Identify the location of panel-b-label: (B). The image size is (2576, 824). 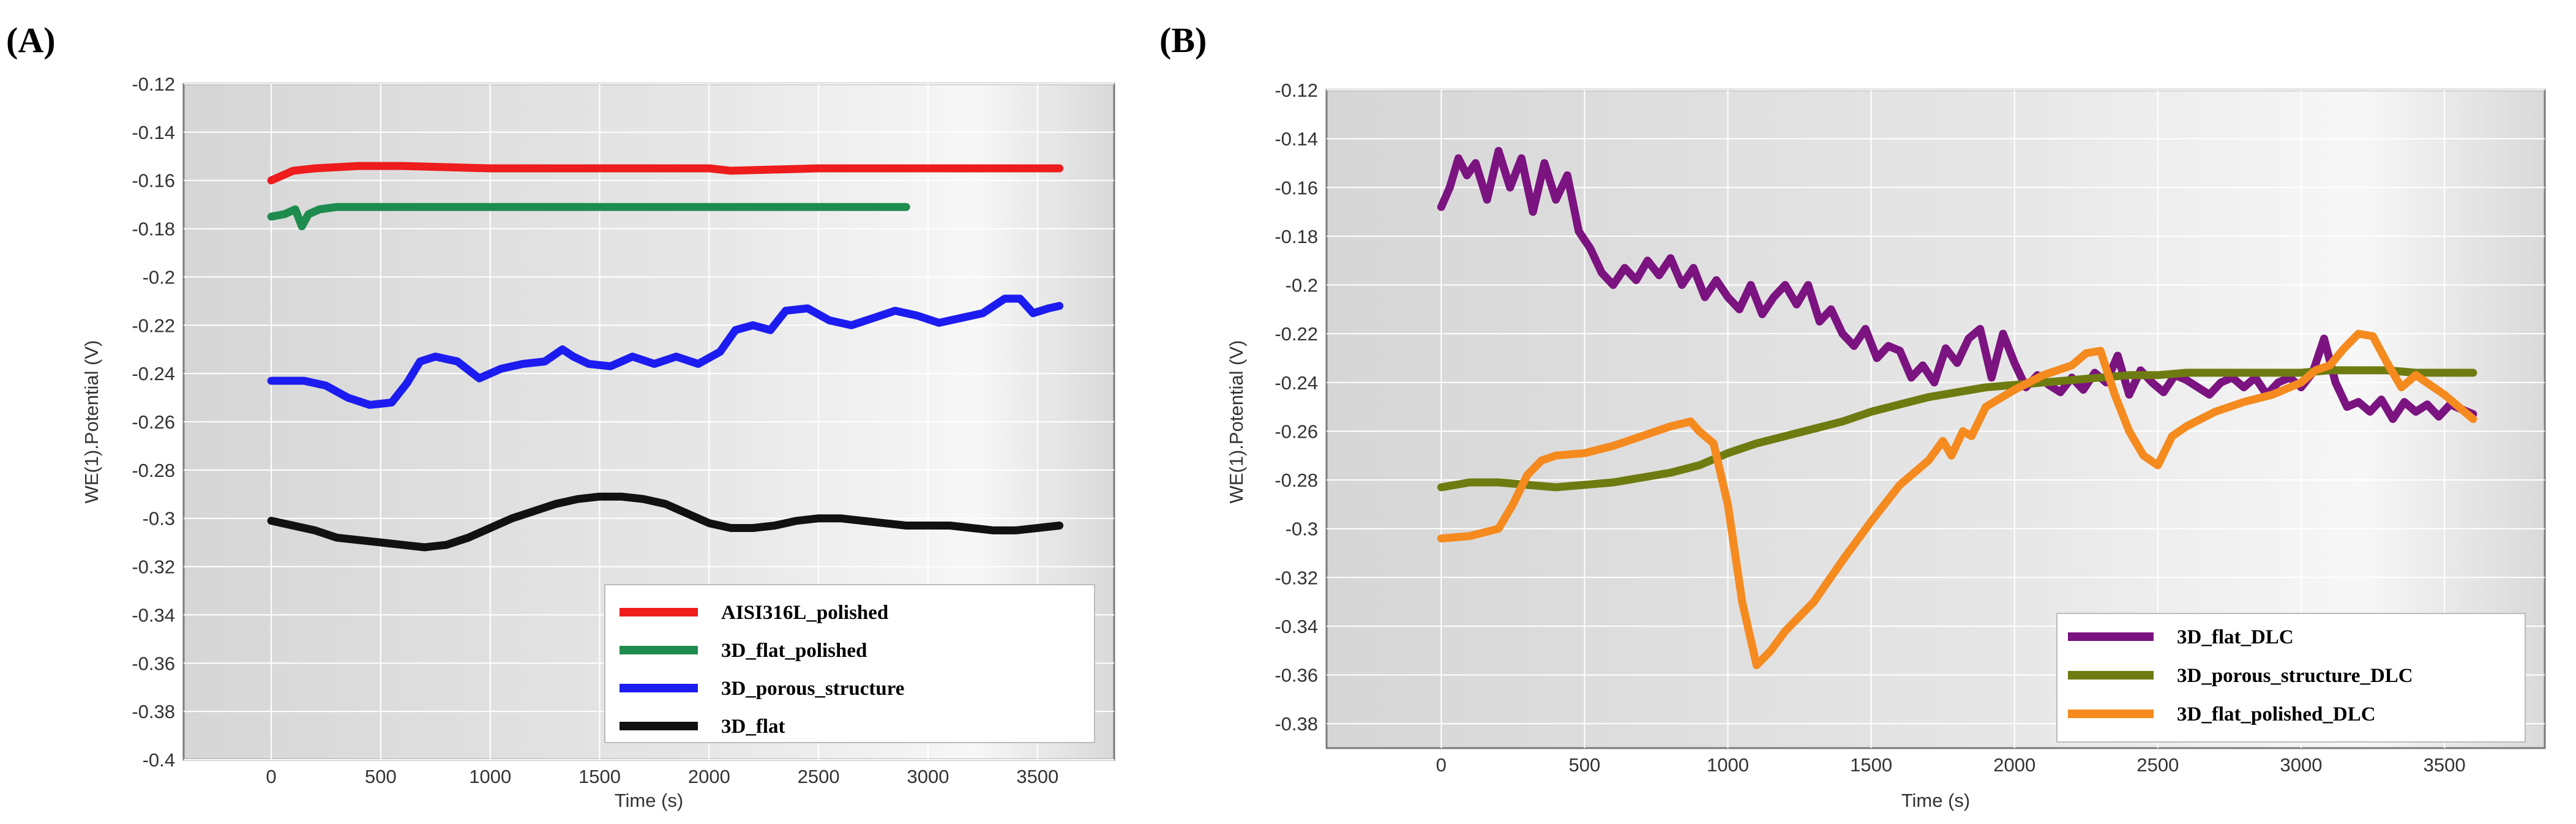
(1183, 40).